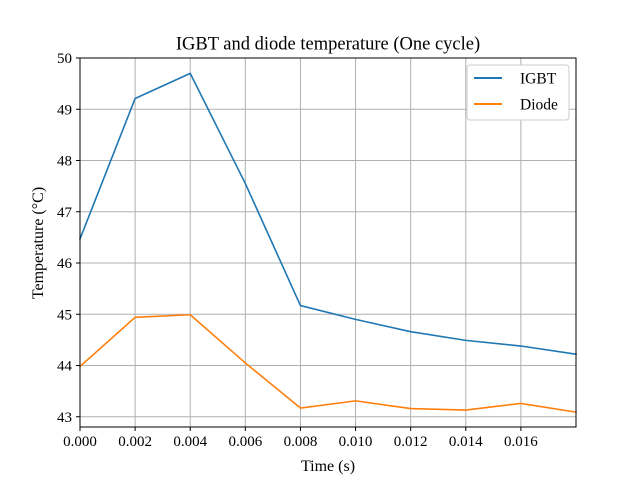  I want to click on y-tick-label: 49, so click(64, 110).